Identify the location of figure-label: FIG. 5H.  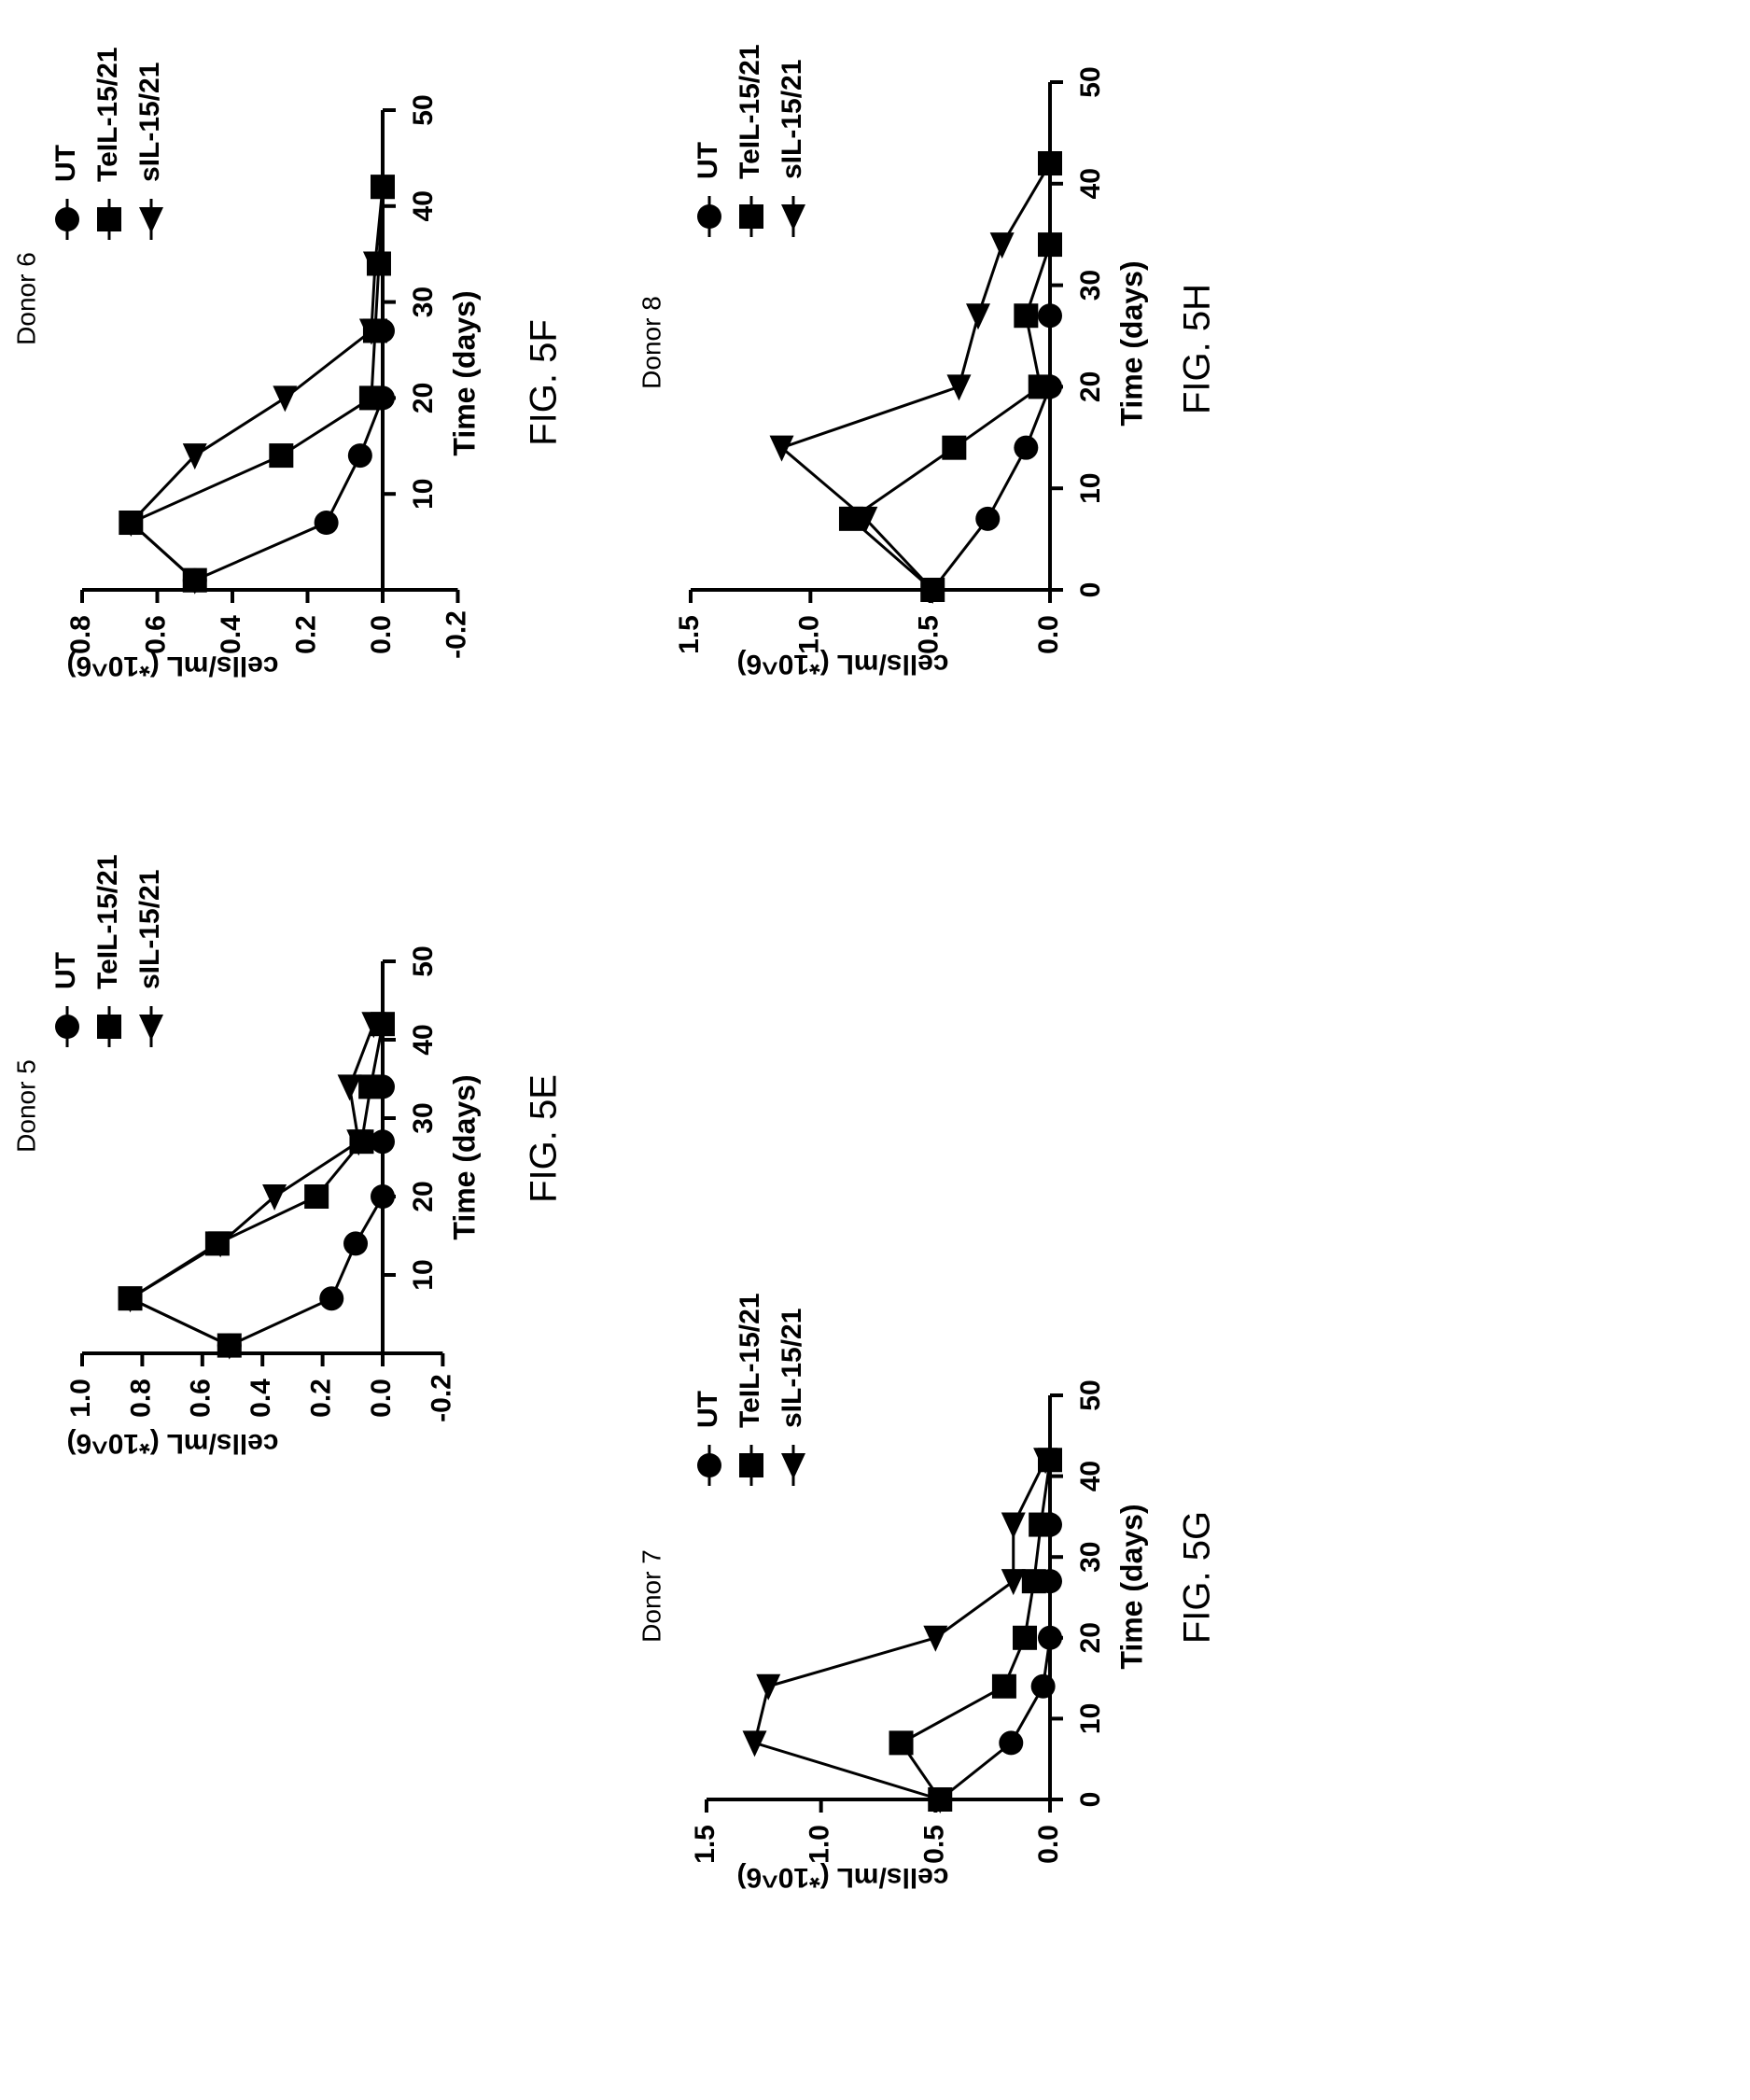
(1197, 349).